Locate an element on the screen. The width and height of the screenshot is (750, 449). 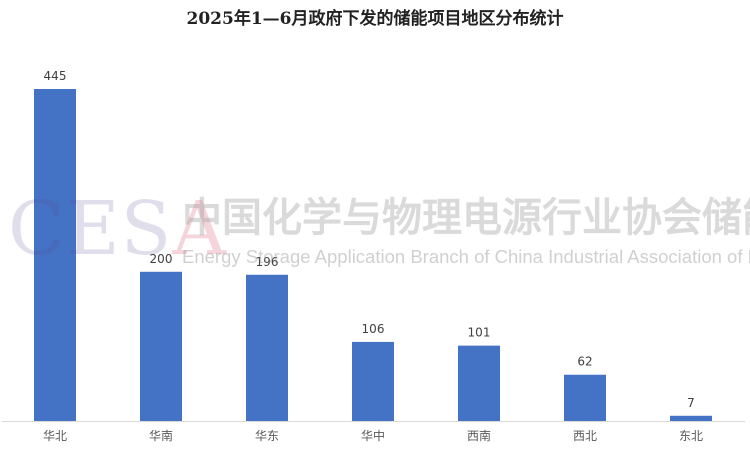
data-label-4: 106 is located at coordinates (373, 329).